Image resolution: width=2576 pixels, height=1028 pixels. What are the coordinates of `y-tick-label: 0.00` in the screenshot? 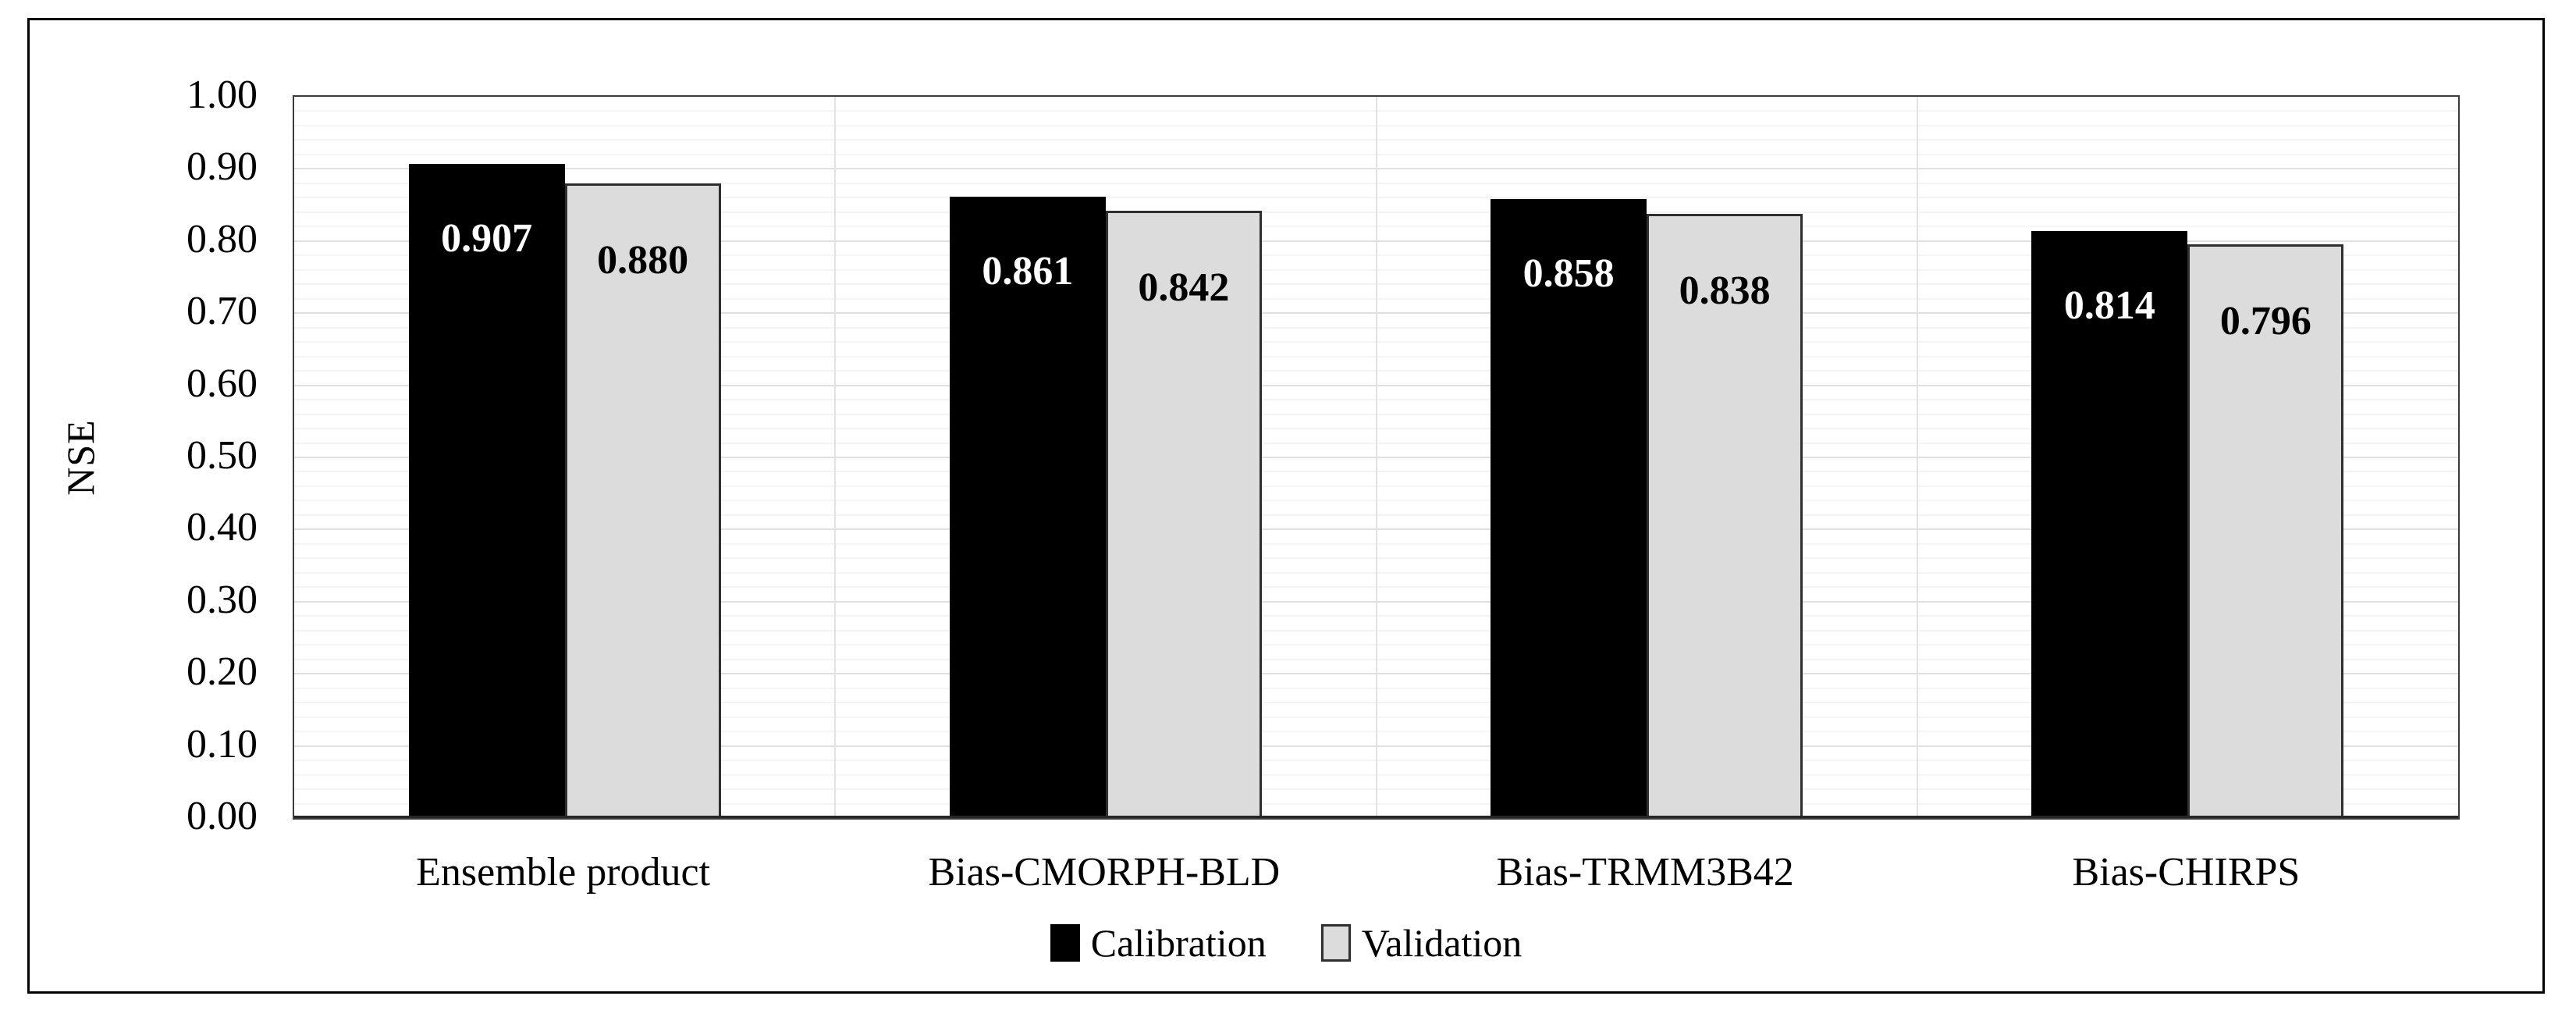 It's located at (223, 816).